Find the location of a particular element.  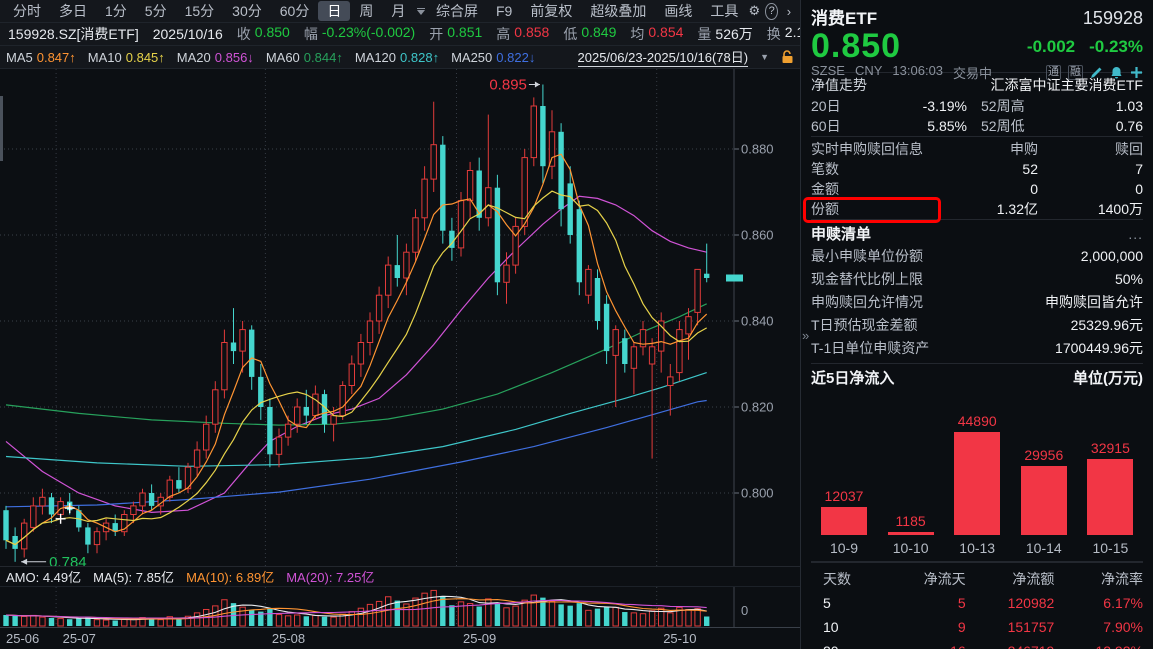

ma-legend-MA10: MA10 0.845↑ is located at coordinates (126, 57).